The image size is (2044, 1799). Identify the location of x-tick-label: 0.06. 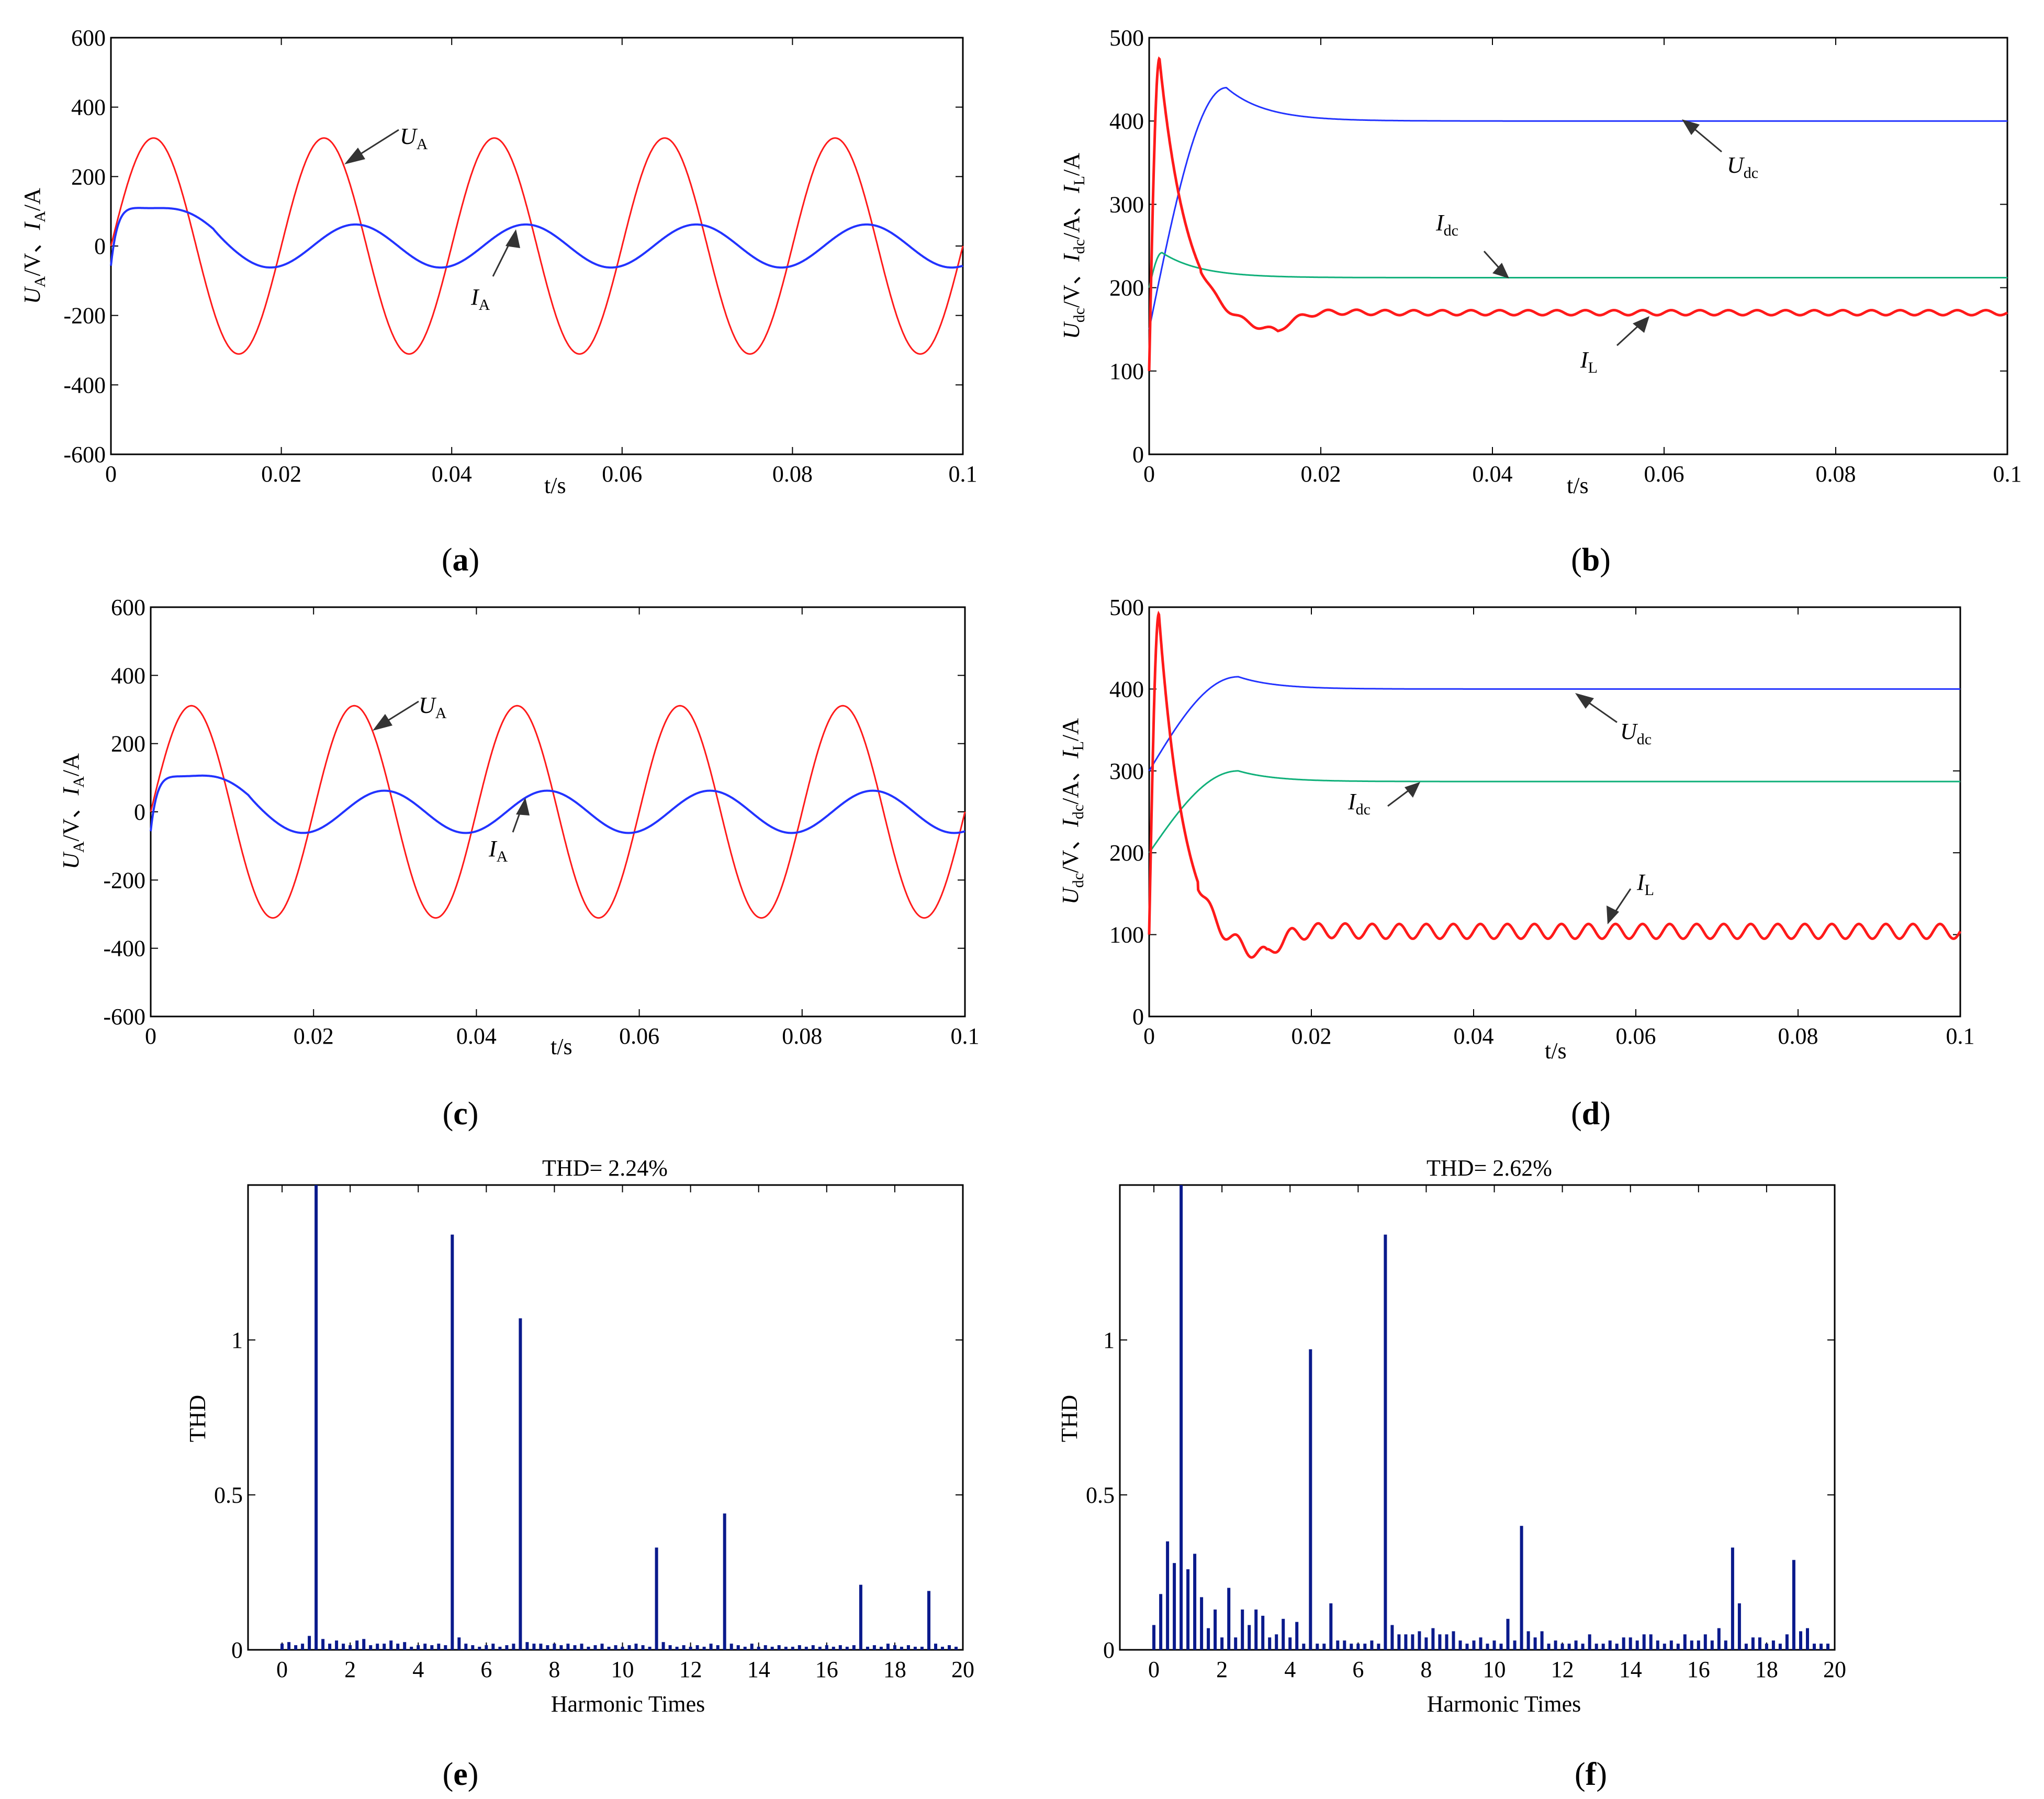
(1664, 474).